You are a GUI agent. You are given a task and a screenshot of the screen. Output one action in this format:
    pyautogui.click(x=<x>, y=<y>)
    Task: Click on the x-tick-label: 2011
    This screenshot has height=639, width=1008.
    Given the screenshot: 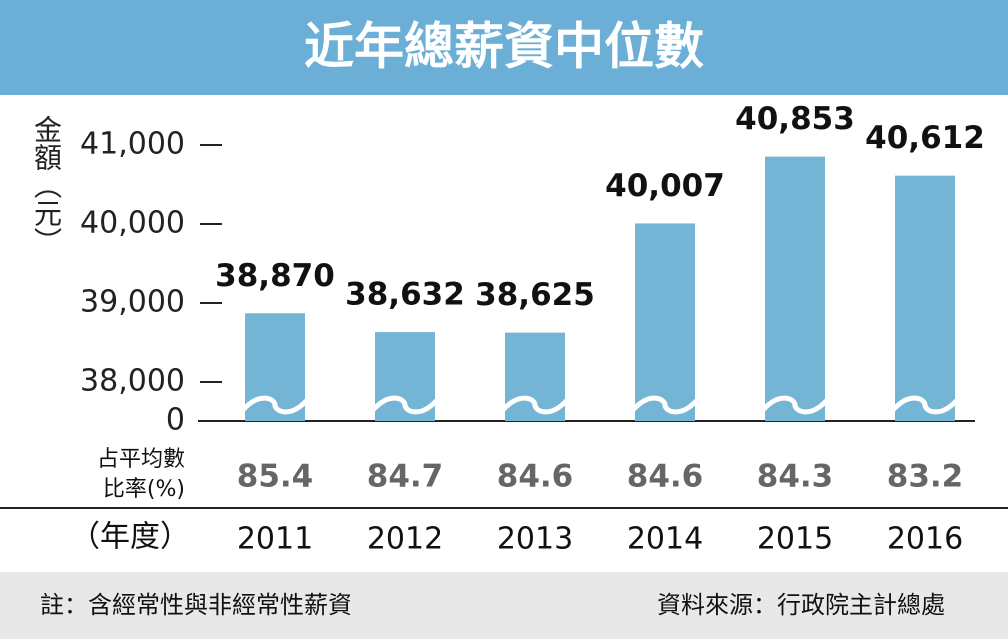 What is the action you would take?
    pyautogui.click(x=275, y=539)
    